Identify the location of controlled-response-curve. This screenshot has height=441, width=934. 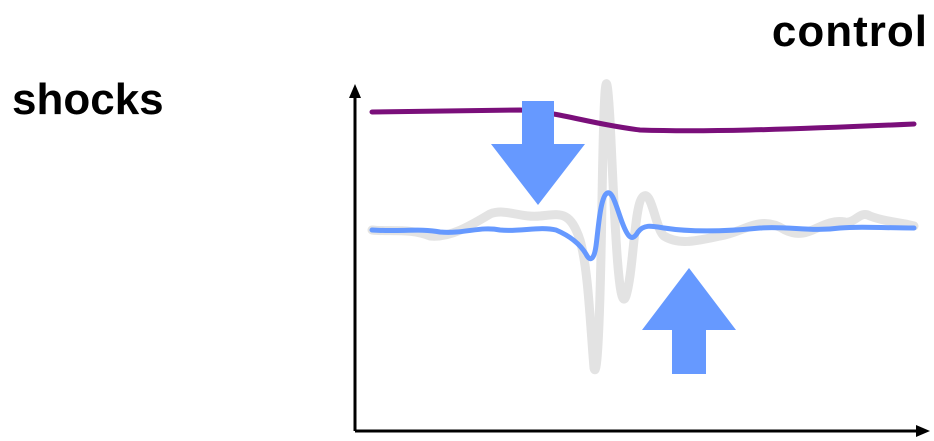
(643, 226).